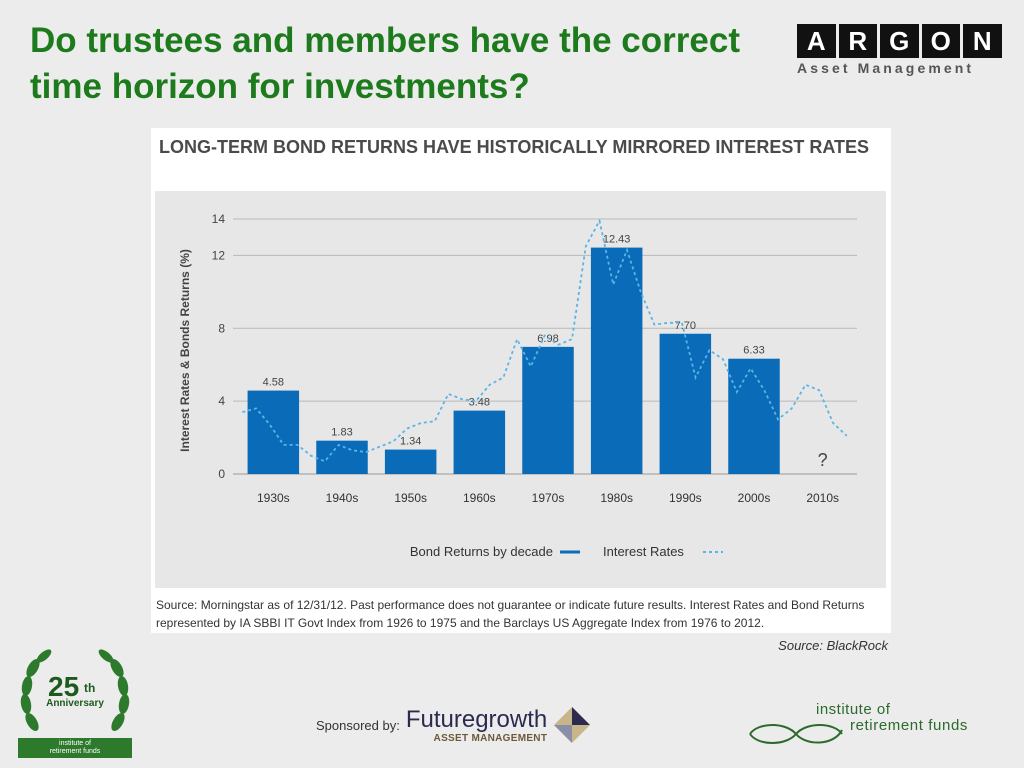 The width and height of the screenshot is (1024, 768). Describe the element at coordinates (617, 240) in the screenshot. I see `data-label: 12.43` at that location.